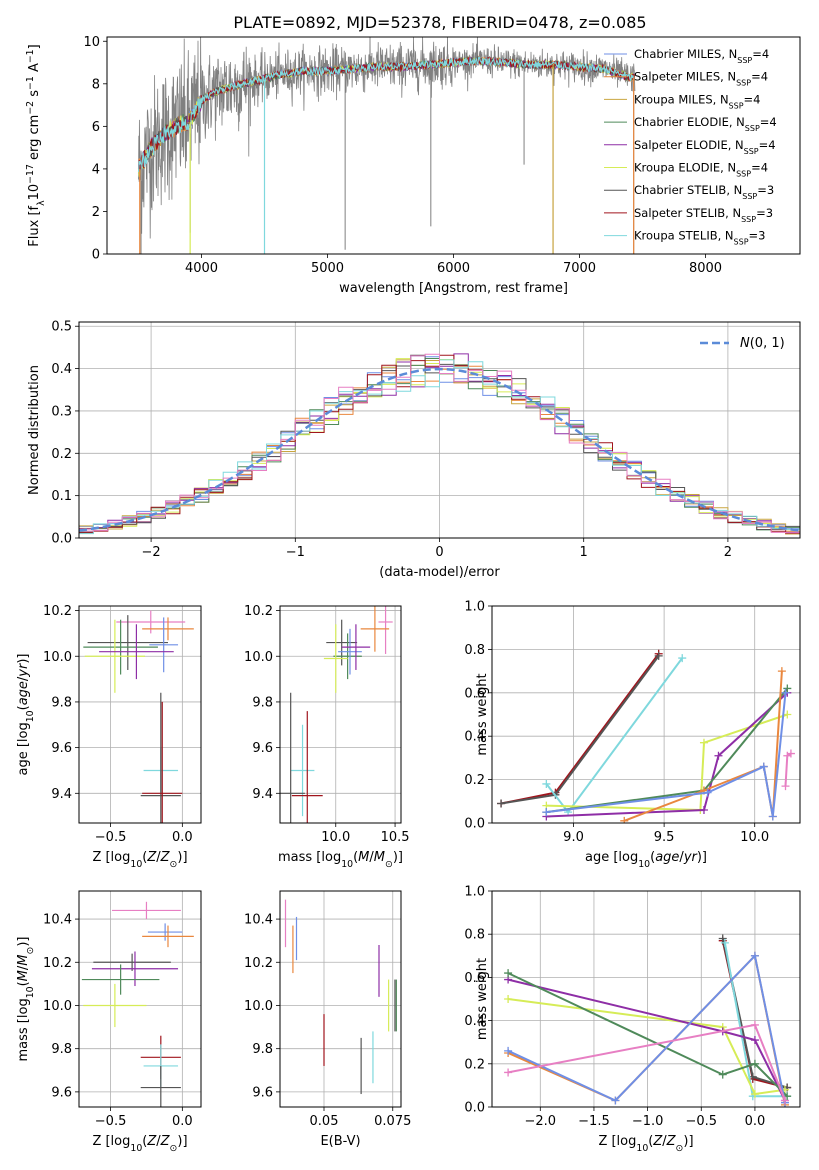 Image resolution: width=819 pixels, height=1170 pixels. Describe the element at coordinates (579, 268) in the screenshot. I see `x-tick-label: 7000` at that location.